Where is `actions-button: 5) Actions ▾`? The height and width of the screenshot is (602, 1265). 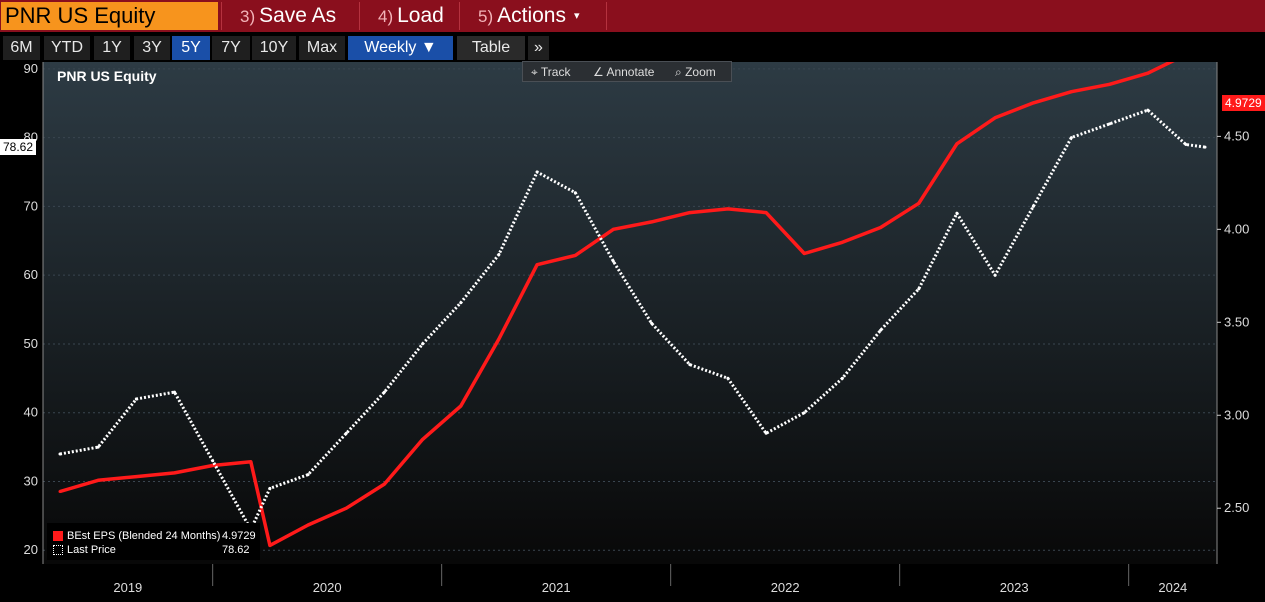
actions-button: 5) Actions ▾ is located at coordinates (533, 16).